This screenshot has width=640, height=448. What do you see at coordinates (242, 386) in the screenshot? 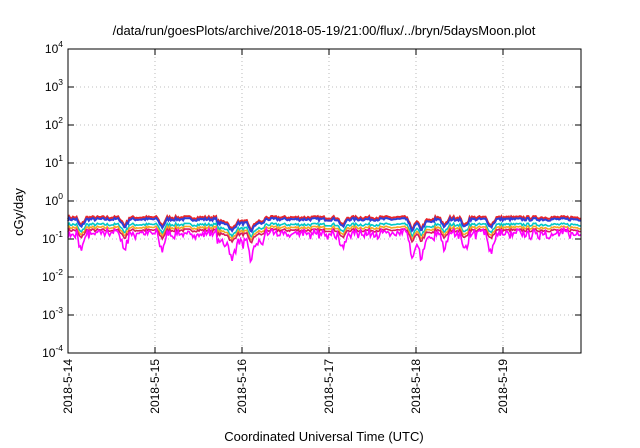
I see `x-tick-label: 2018-5-16` at bounding box center [242, 386].